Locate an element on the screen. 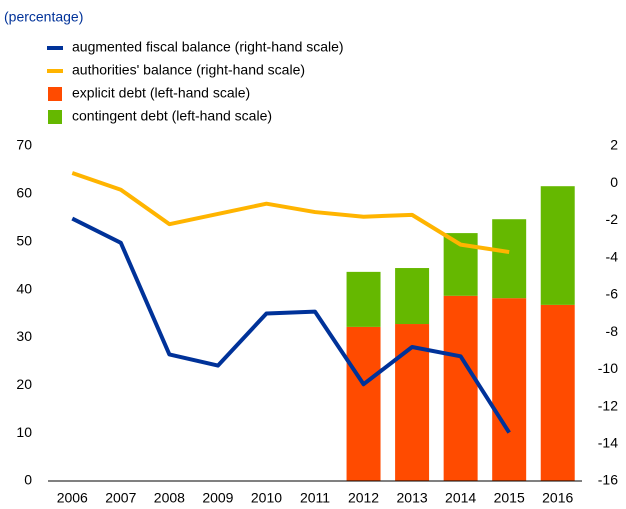 This screenshot has height=509, width=626. x-tick-label: 2015 is located at coordinates (509, 498).